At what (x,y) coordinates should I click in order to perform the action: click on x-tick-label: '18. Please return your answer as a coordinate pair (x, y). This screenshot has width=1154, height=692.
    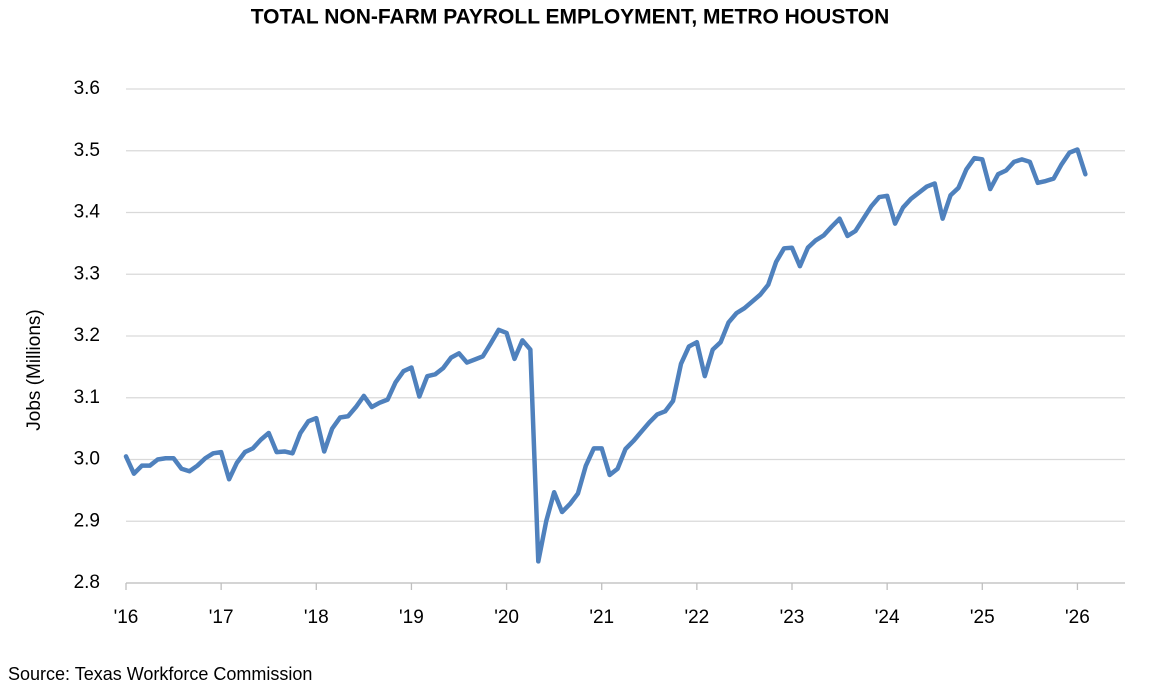
    Looking at the image, I should click on (316, 617).